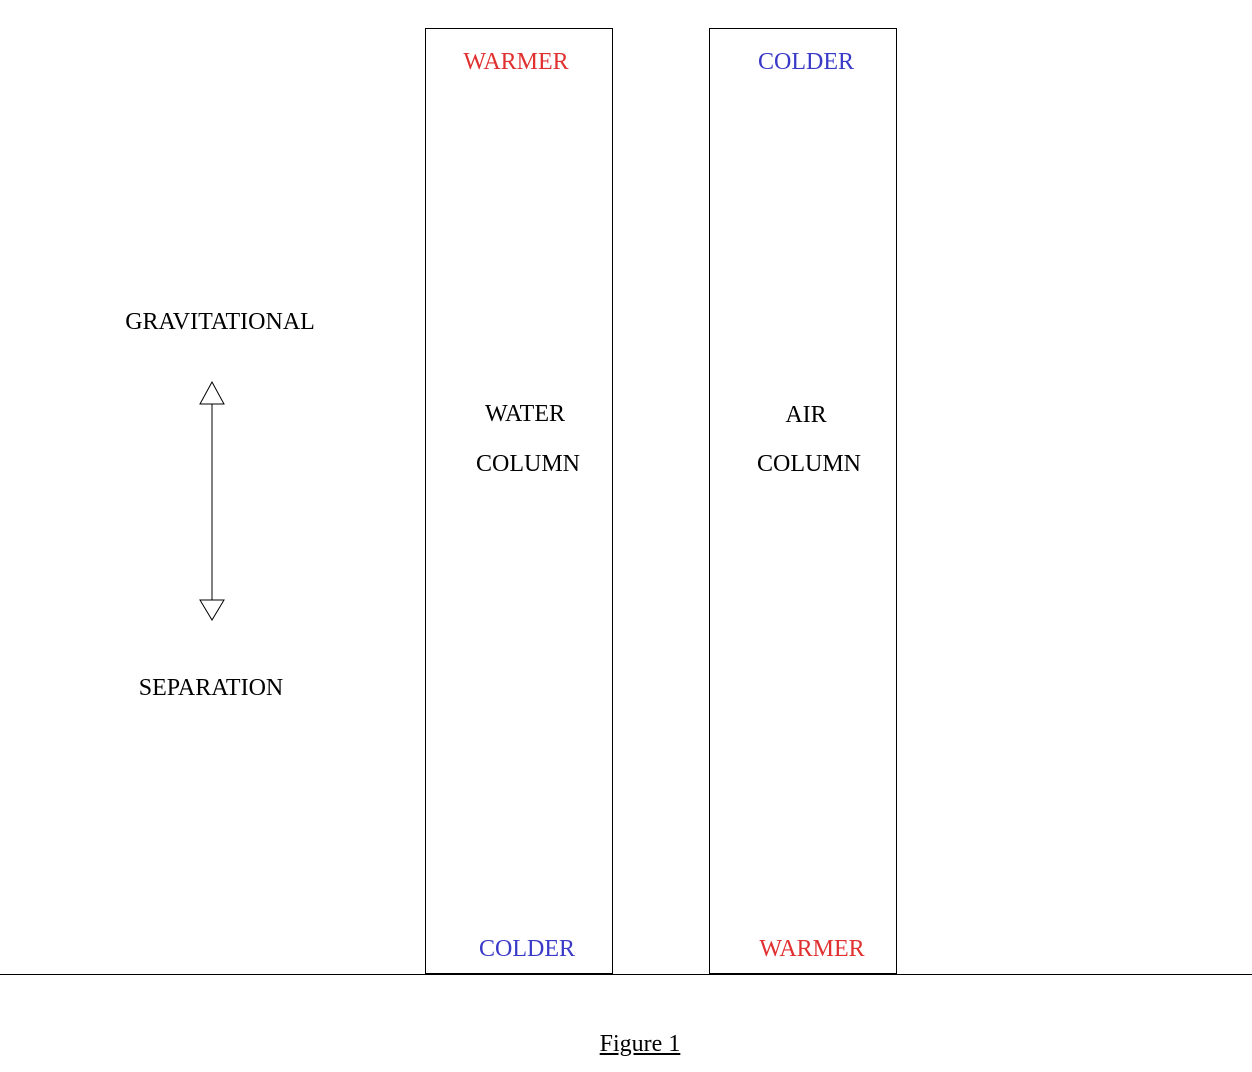  What do you see at coordinates (806, 415) in the screenshot?
I see `air-column-label-line1: AIR` at bounding box center [806, 415].